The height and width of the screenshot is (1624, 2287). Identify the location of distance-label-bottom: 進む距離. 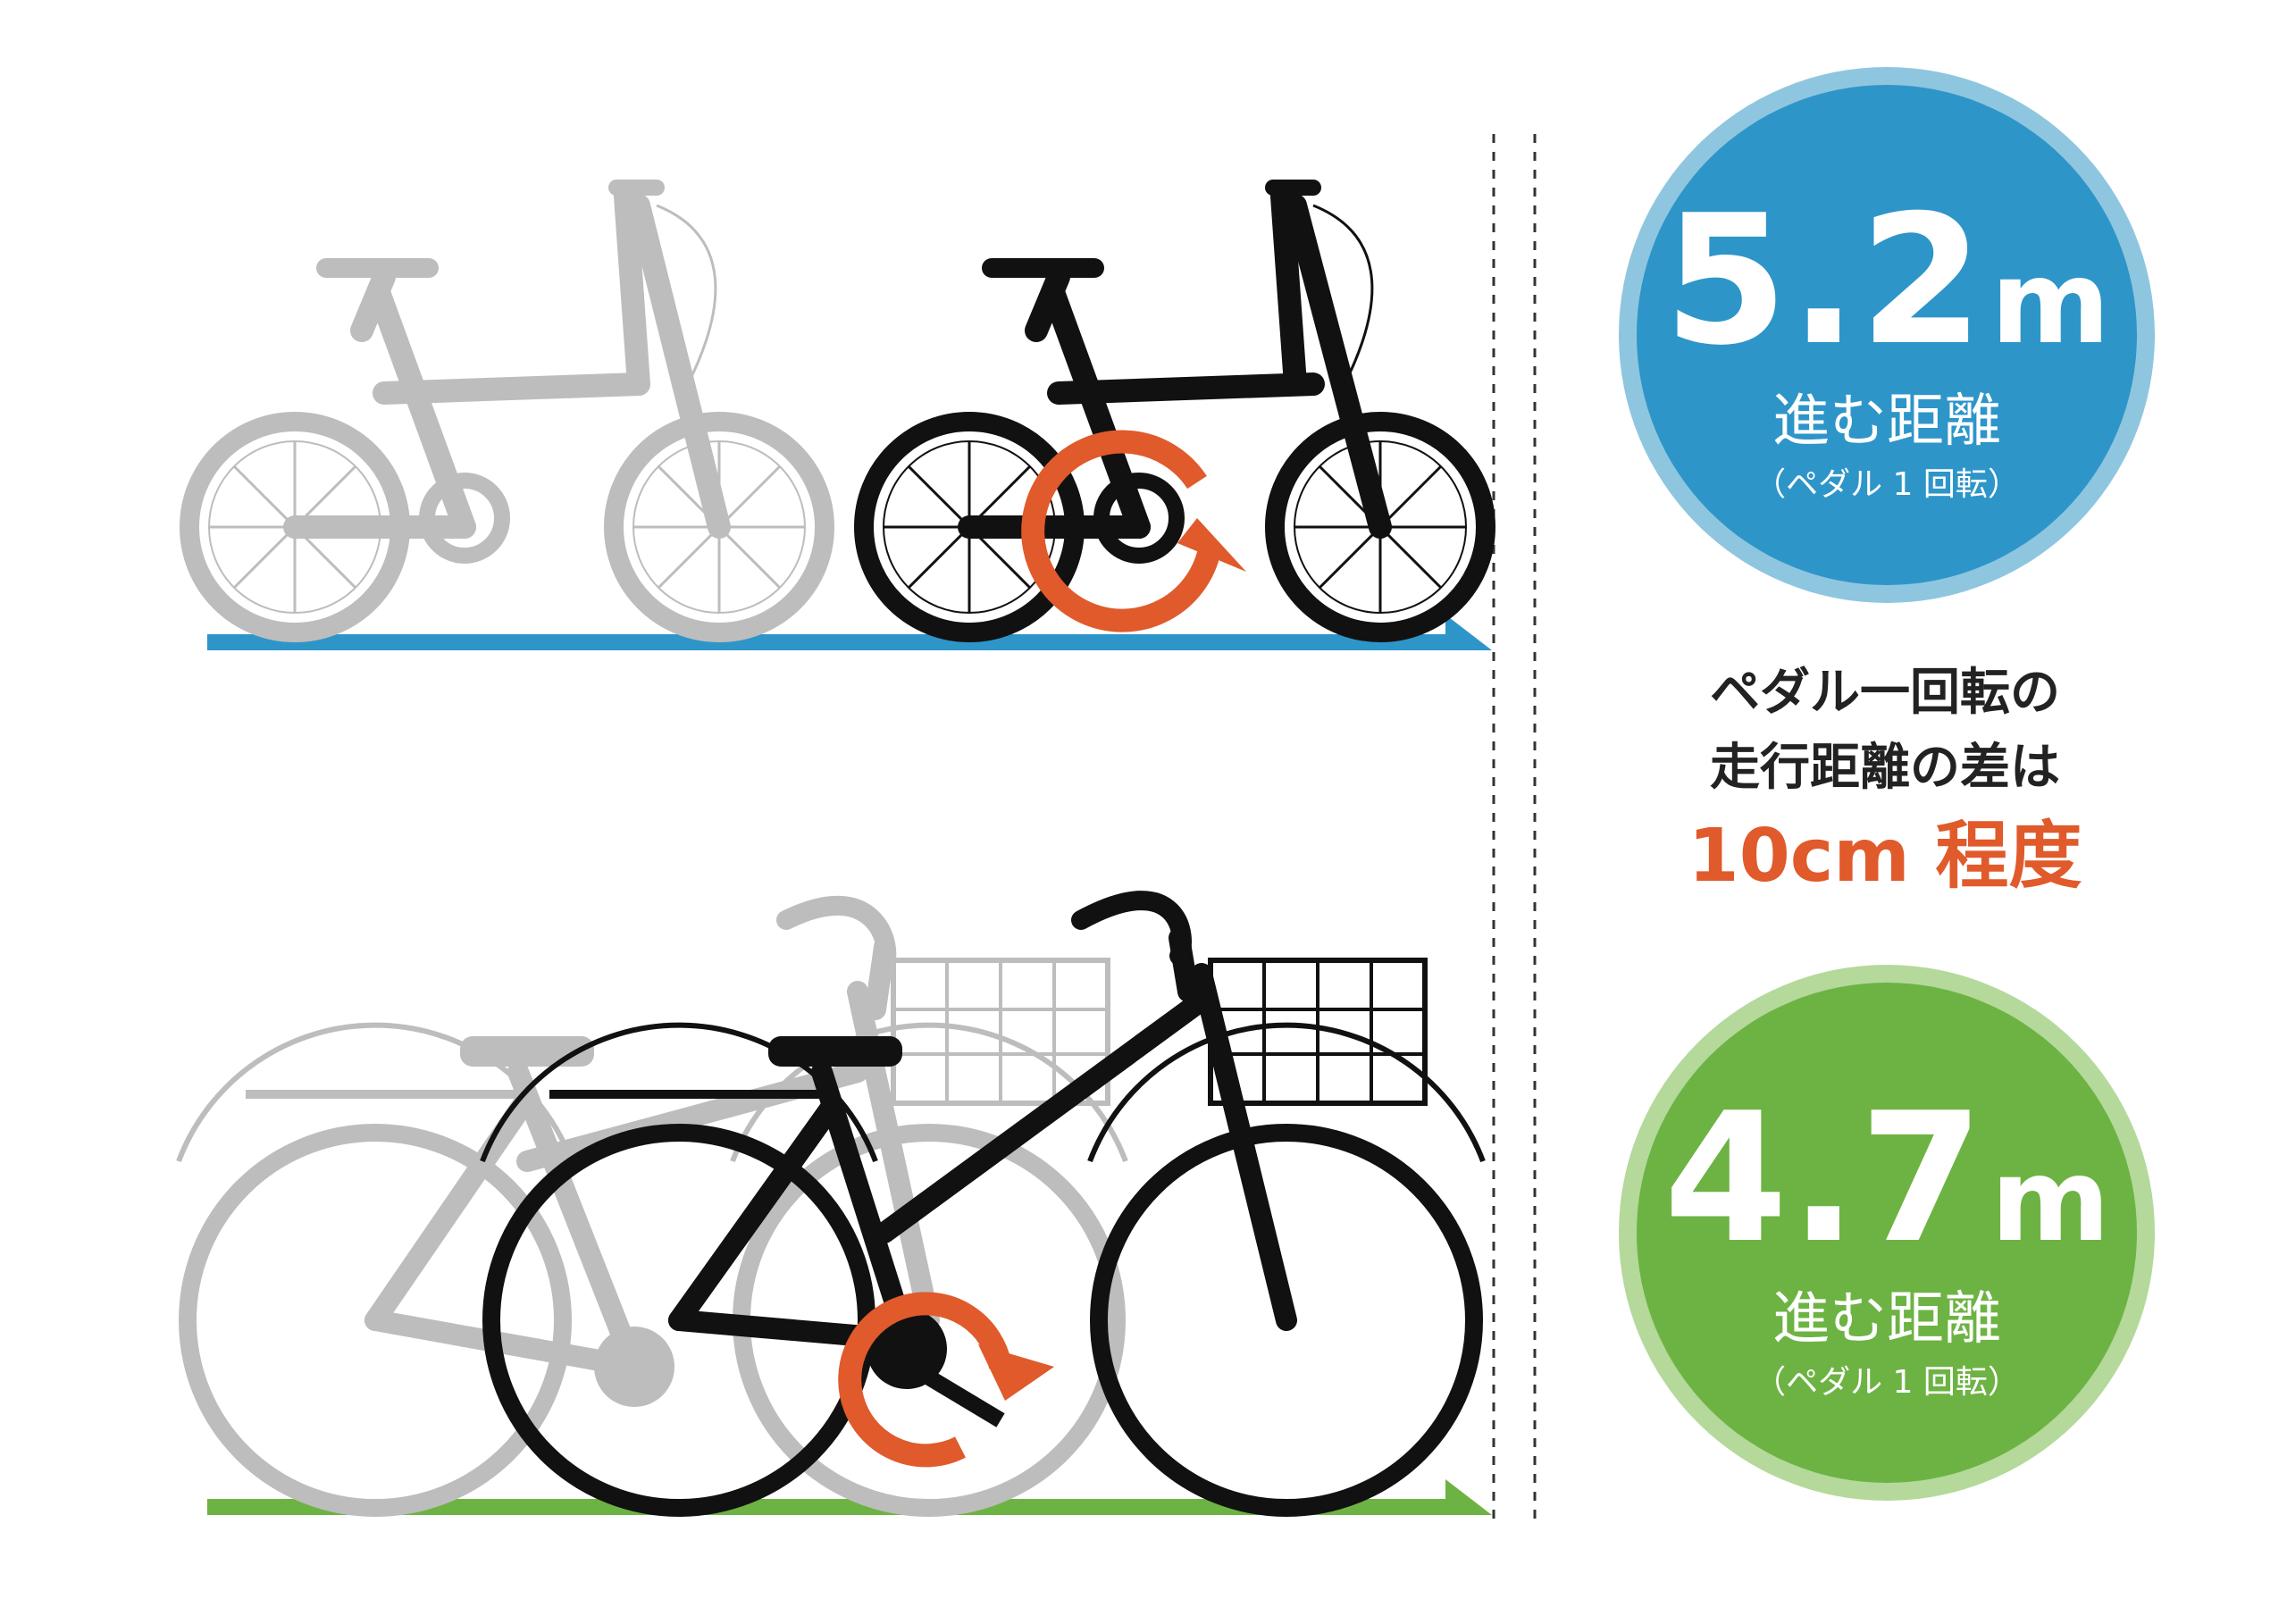
(1886, 1319).